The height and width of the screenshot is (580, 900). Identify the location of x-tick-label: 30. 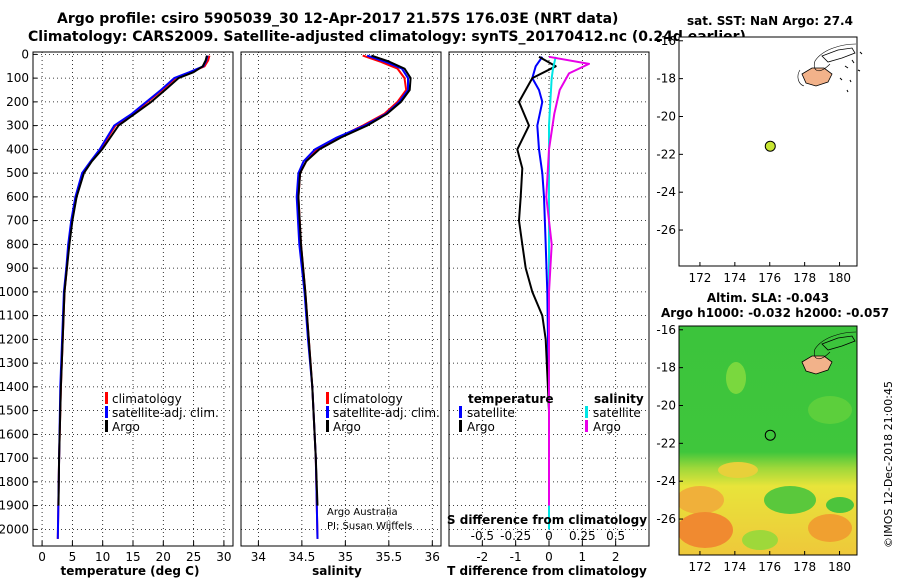
(223, 557).